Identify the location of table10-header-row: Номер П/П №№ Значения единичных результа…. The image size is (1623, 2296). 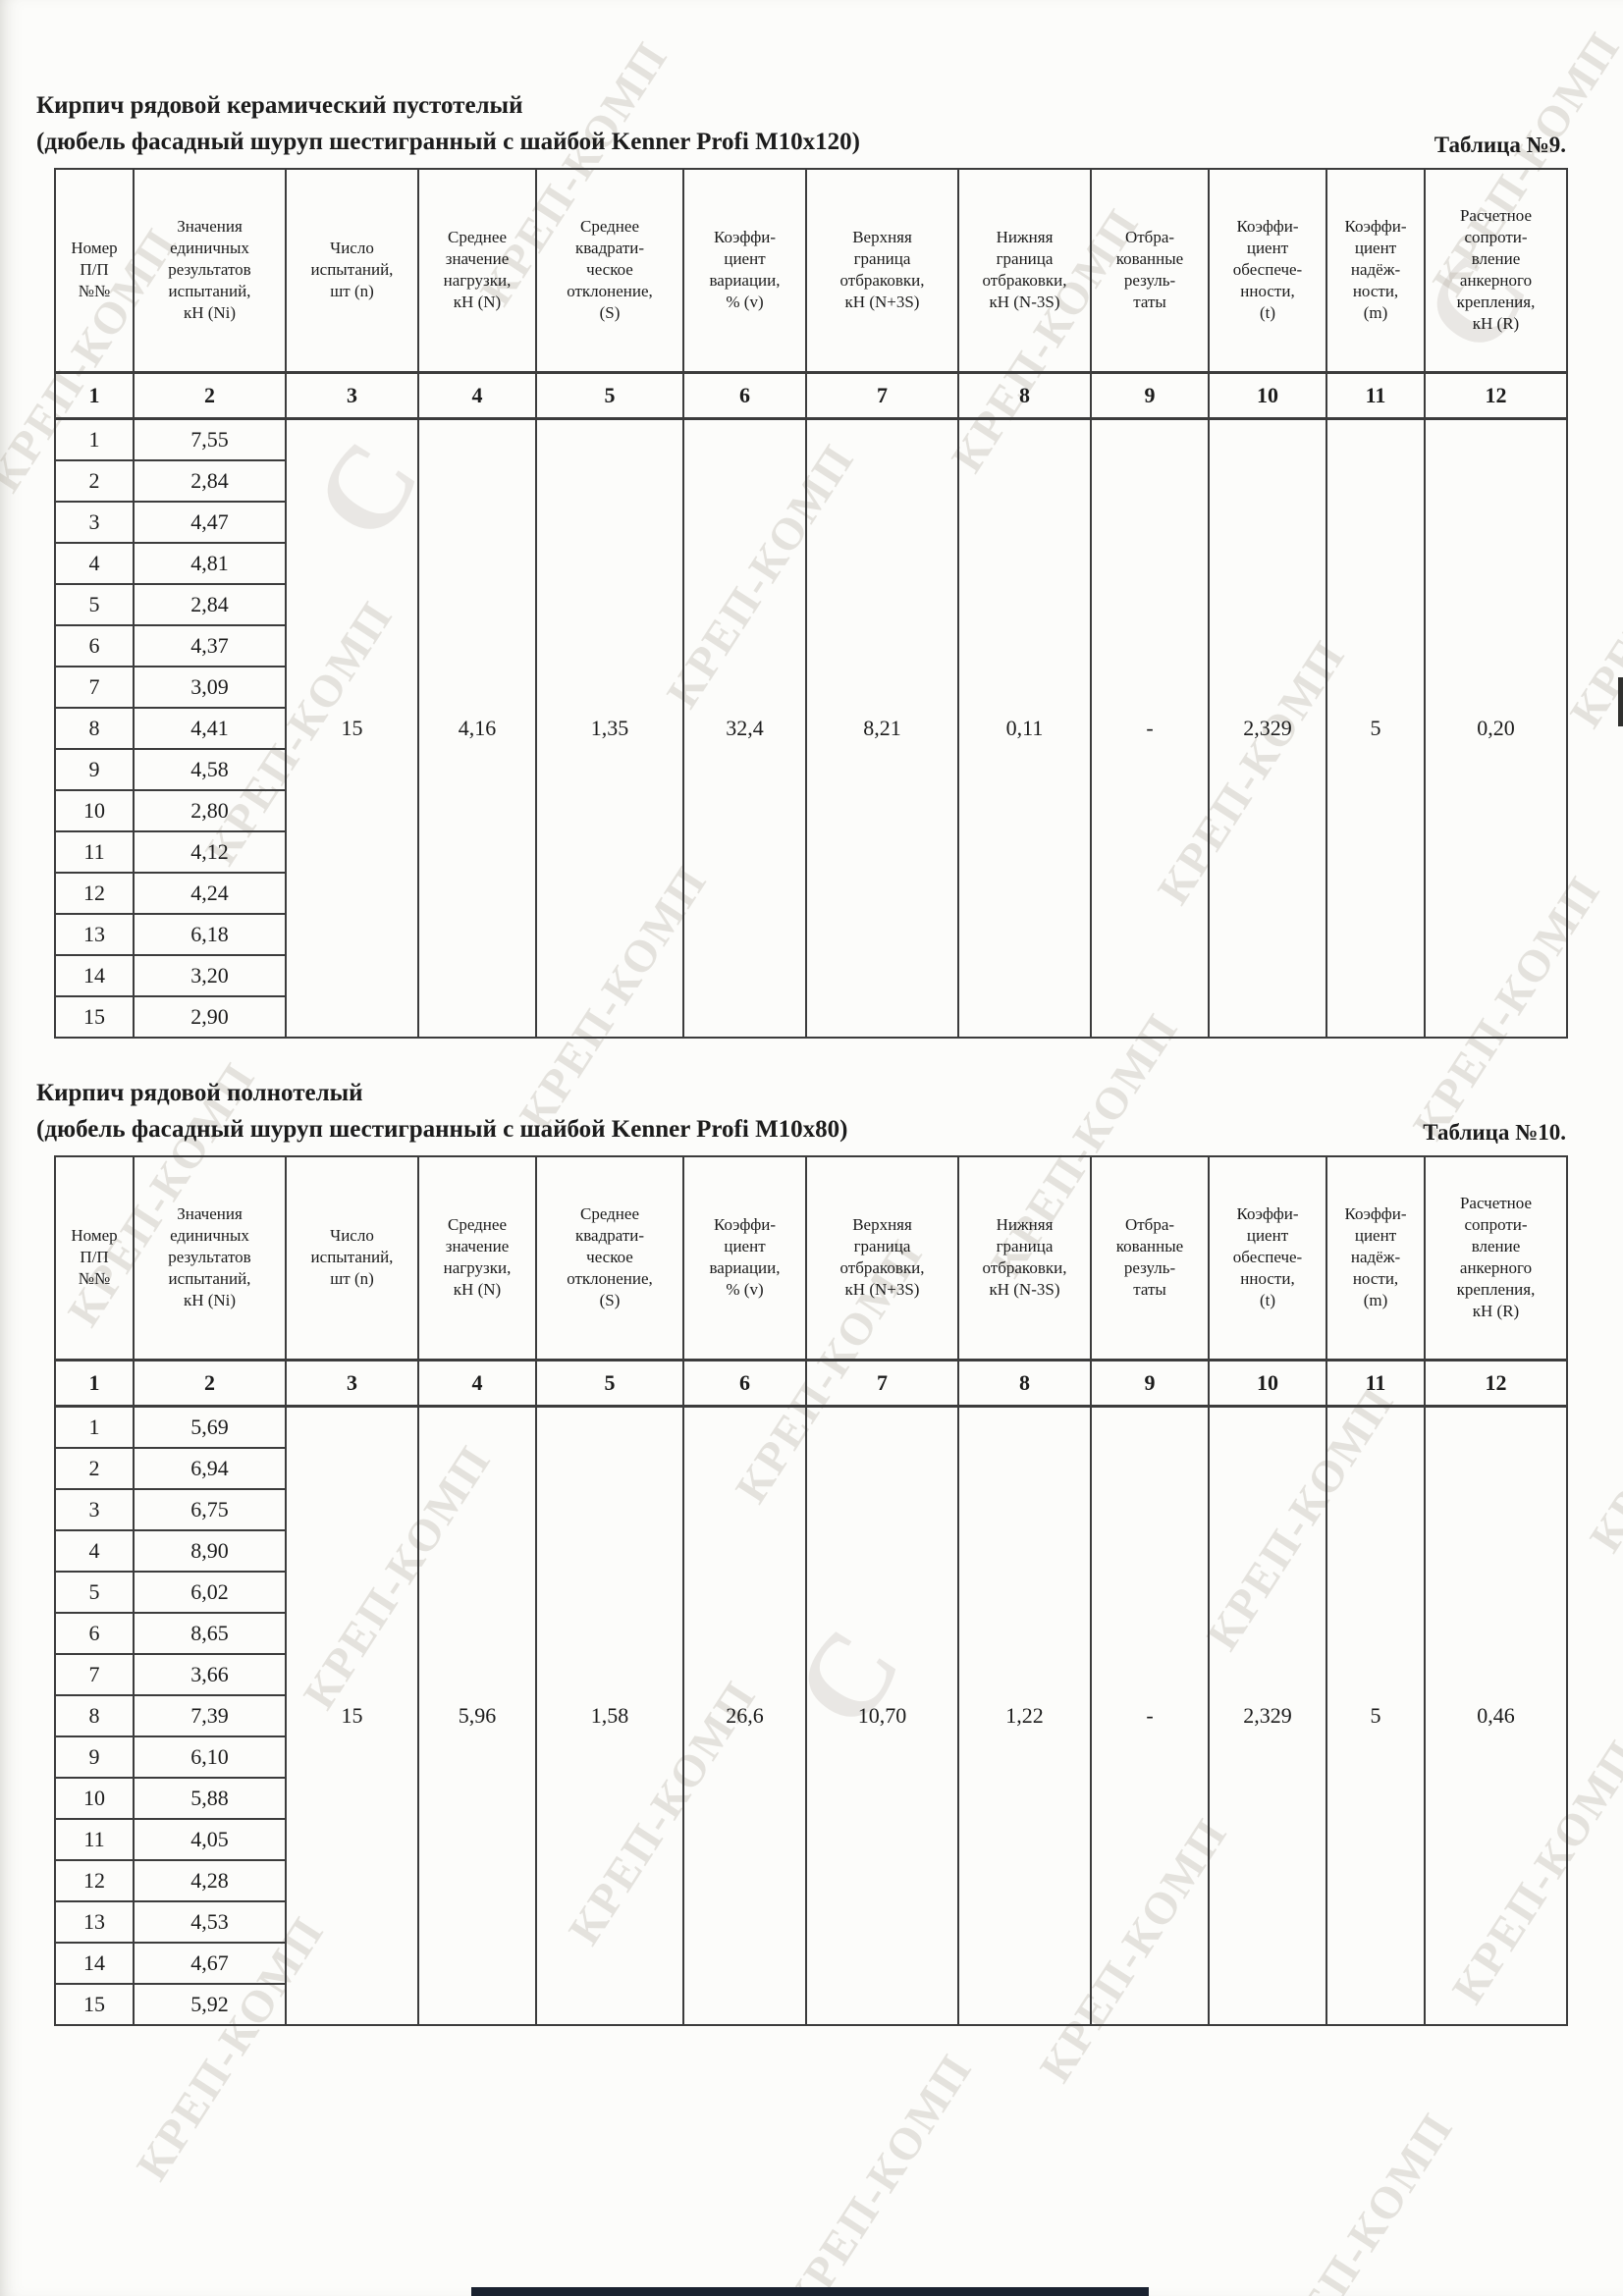
(811, 1257).